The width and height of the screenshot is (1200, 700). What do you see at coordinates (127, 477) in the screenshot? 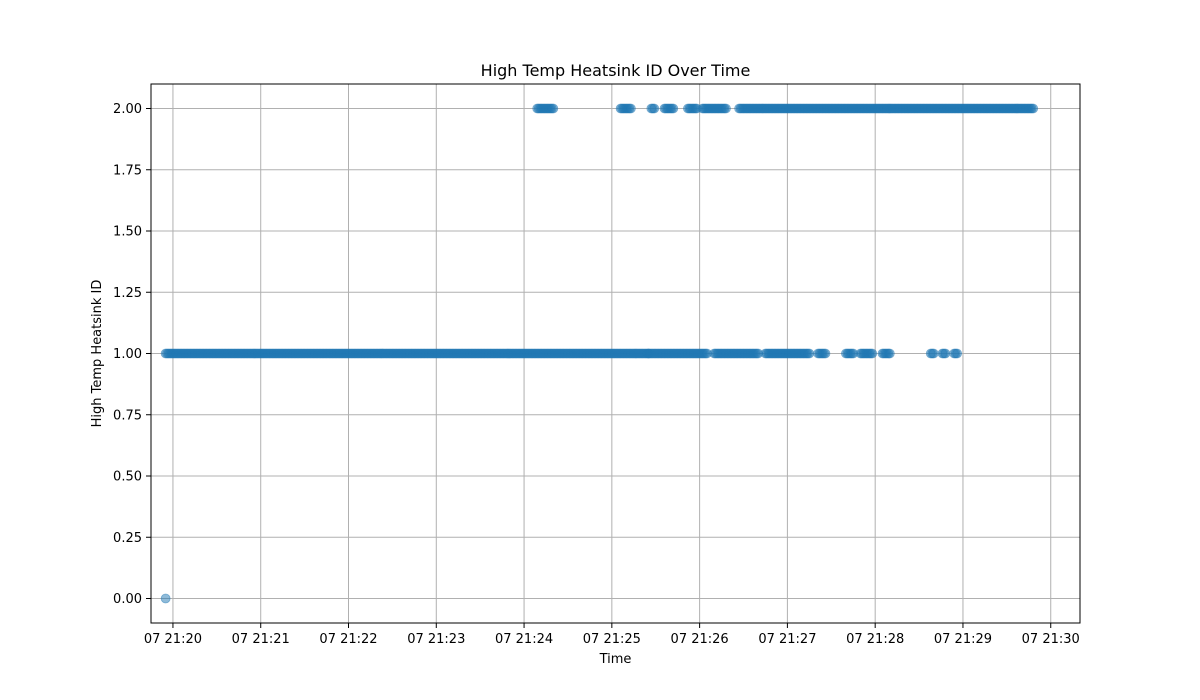
I see `y-tick-label: 0.50` at bounding box center [127, 477].